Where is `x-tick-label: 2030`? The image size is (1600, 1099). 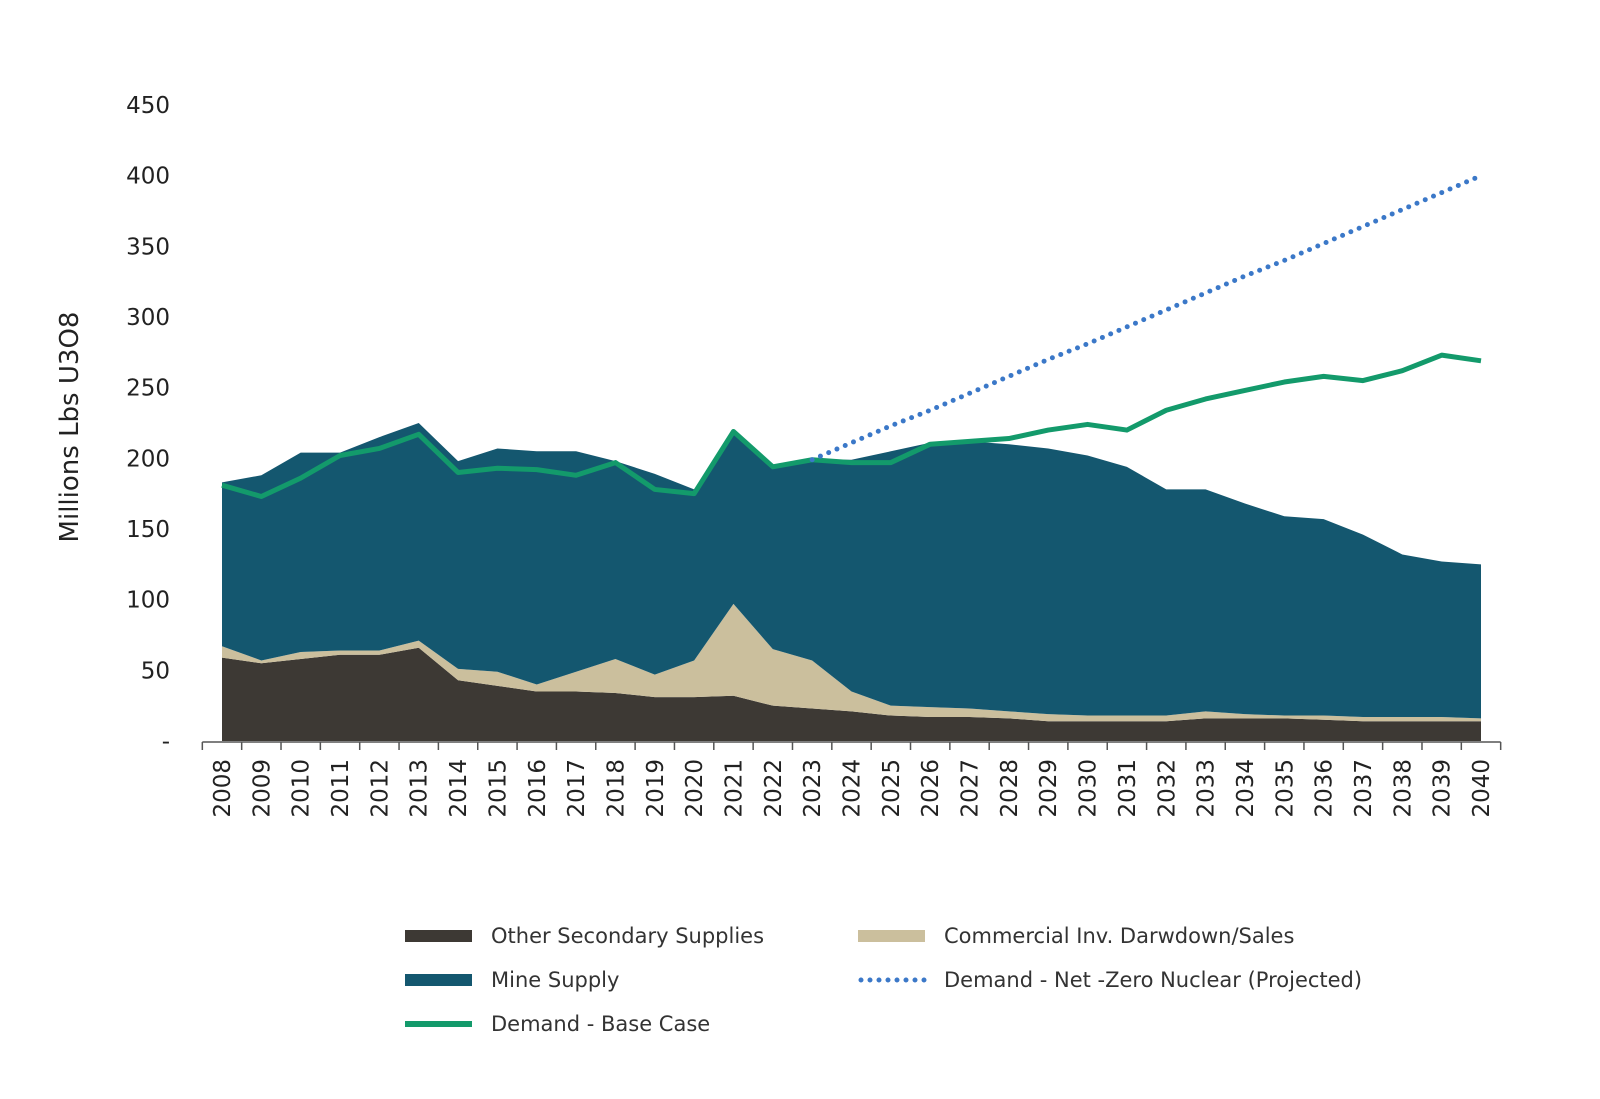
x-tick-label: 2030 is located at coordinates (1089, 788).